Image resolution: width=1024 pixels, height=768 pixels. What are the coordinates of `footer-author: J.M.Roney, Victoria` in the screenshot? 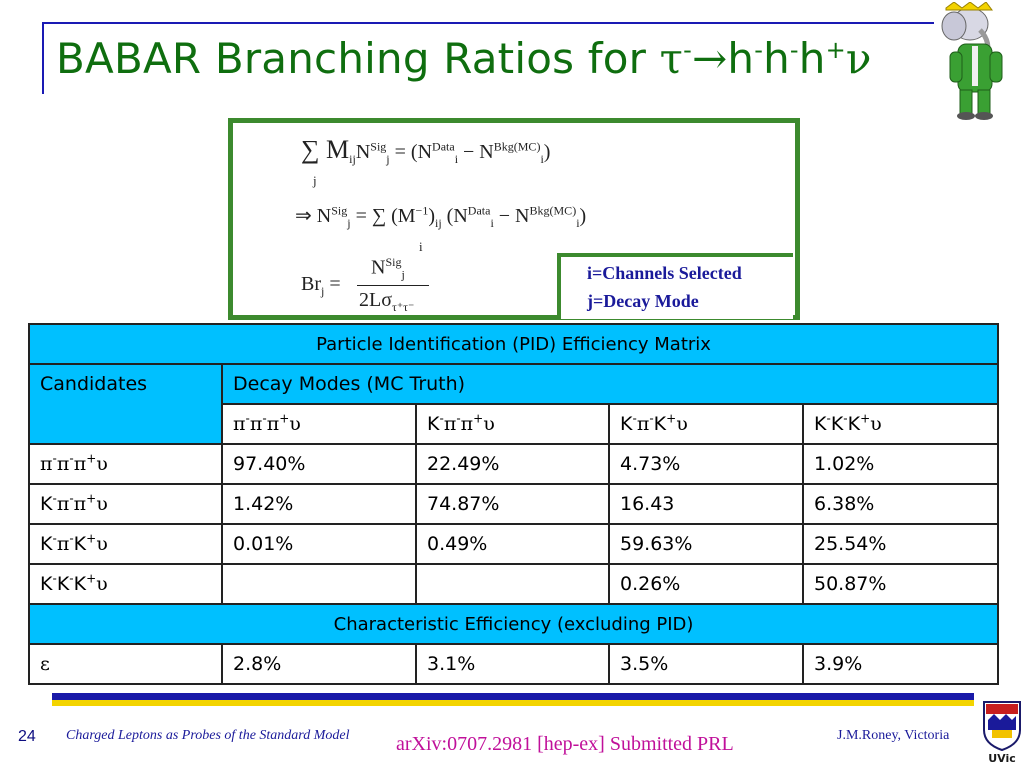 It's located at (893, 735).